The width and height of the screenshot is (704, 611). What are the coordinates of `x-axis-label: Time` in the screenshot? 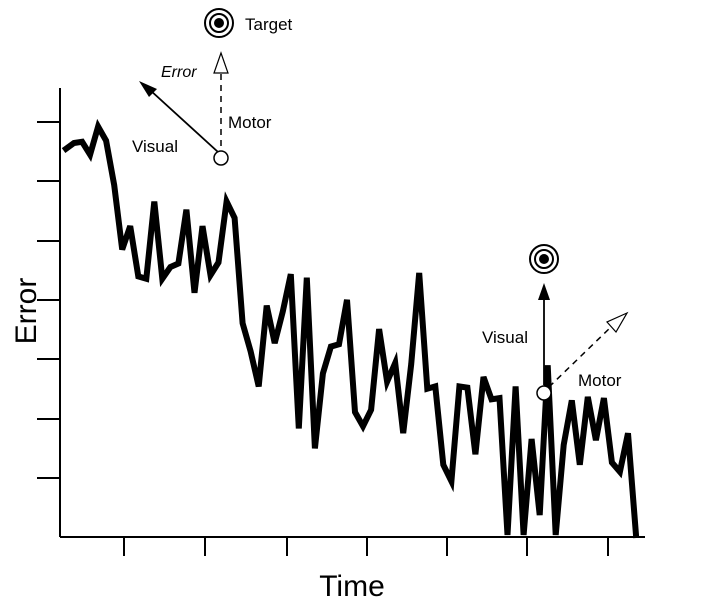 It's located at (352, 586).